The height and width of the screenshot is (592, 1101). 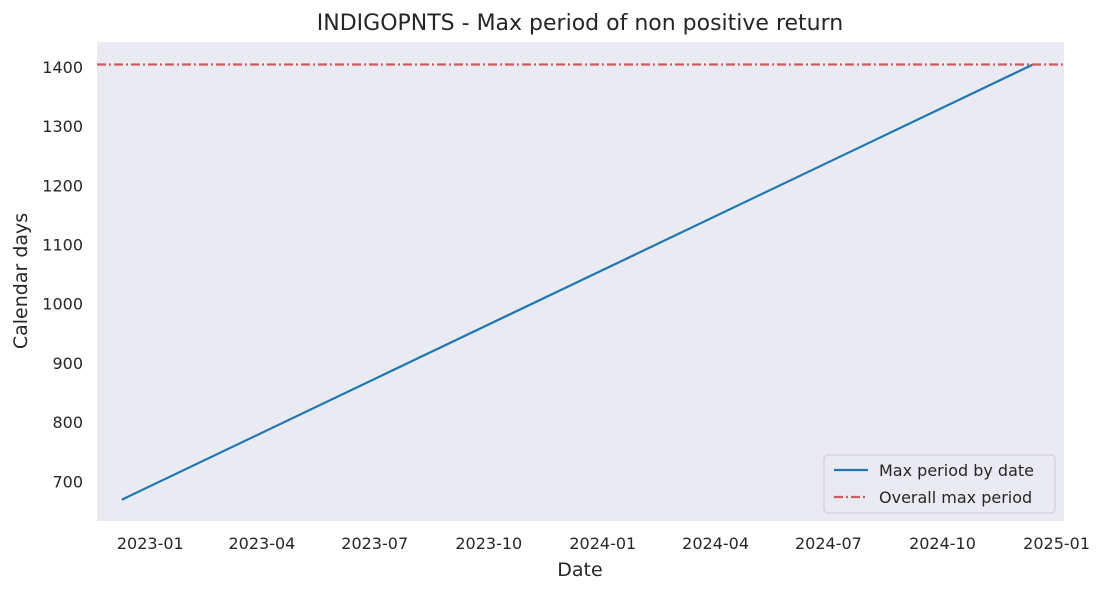 I want to click on y-tick-label: 1400, so click(x=62, y=67).